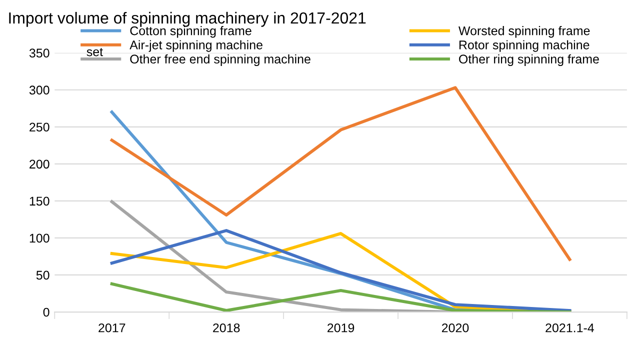 The height and width of the screenshot is (341, 643). I want to click on y-axis-title: set, so click(94, 52).